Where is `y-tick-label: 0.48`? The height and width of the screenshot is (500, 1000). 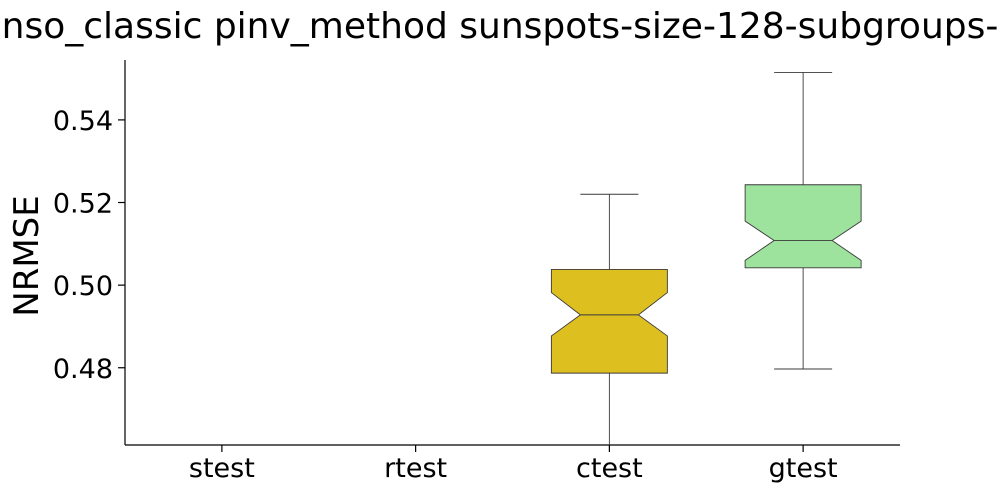 y-tick-label: 0.48 is located at coordinates (83, 369).